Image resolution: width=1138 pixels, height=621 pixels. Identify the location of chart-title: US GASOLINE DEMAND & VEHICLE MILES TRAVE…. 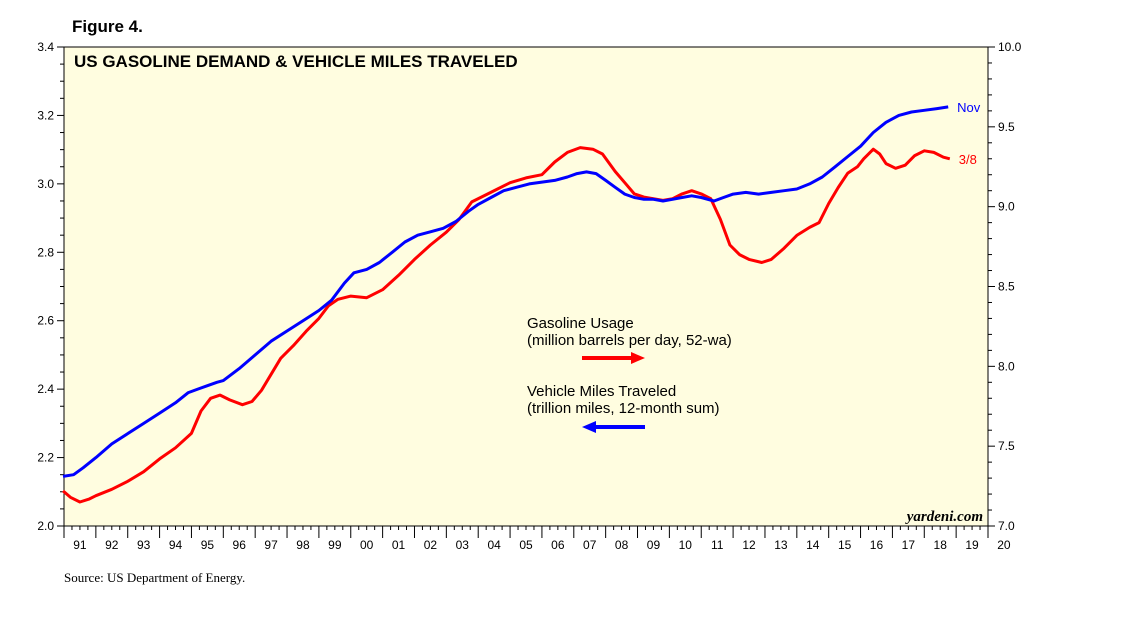
(296, 61).